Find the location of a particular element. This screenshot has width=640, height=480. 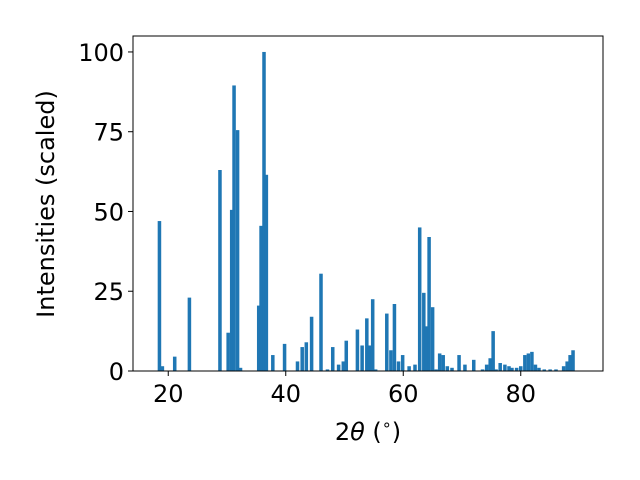

x-tick-label: 40 is located at coordinates (285, 394).